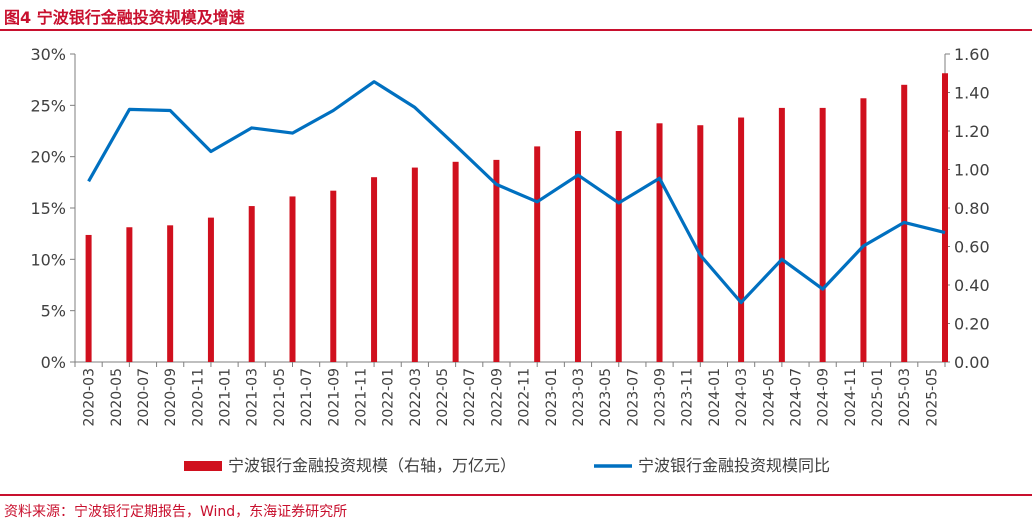 Image resolution: width=1032 pixels, height=525 pixels. Describe the element at coordinates (361, 397) in the screenshot. I see `x-axis-tick-label: 2021-11` at that location.